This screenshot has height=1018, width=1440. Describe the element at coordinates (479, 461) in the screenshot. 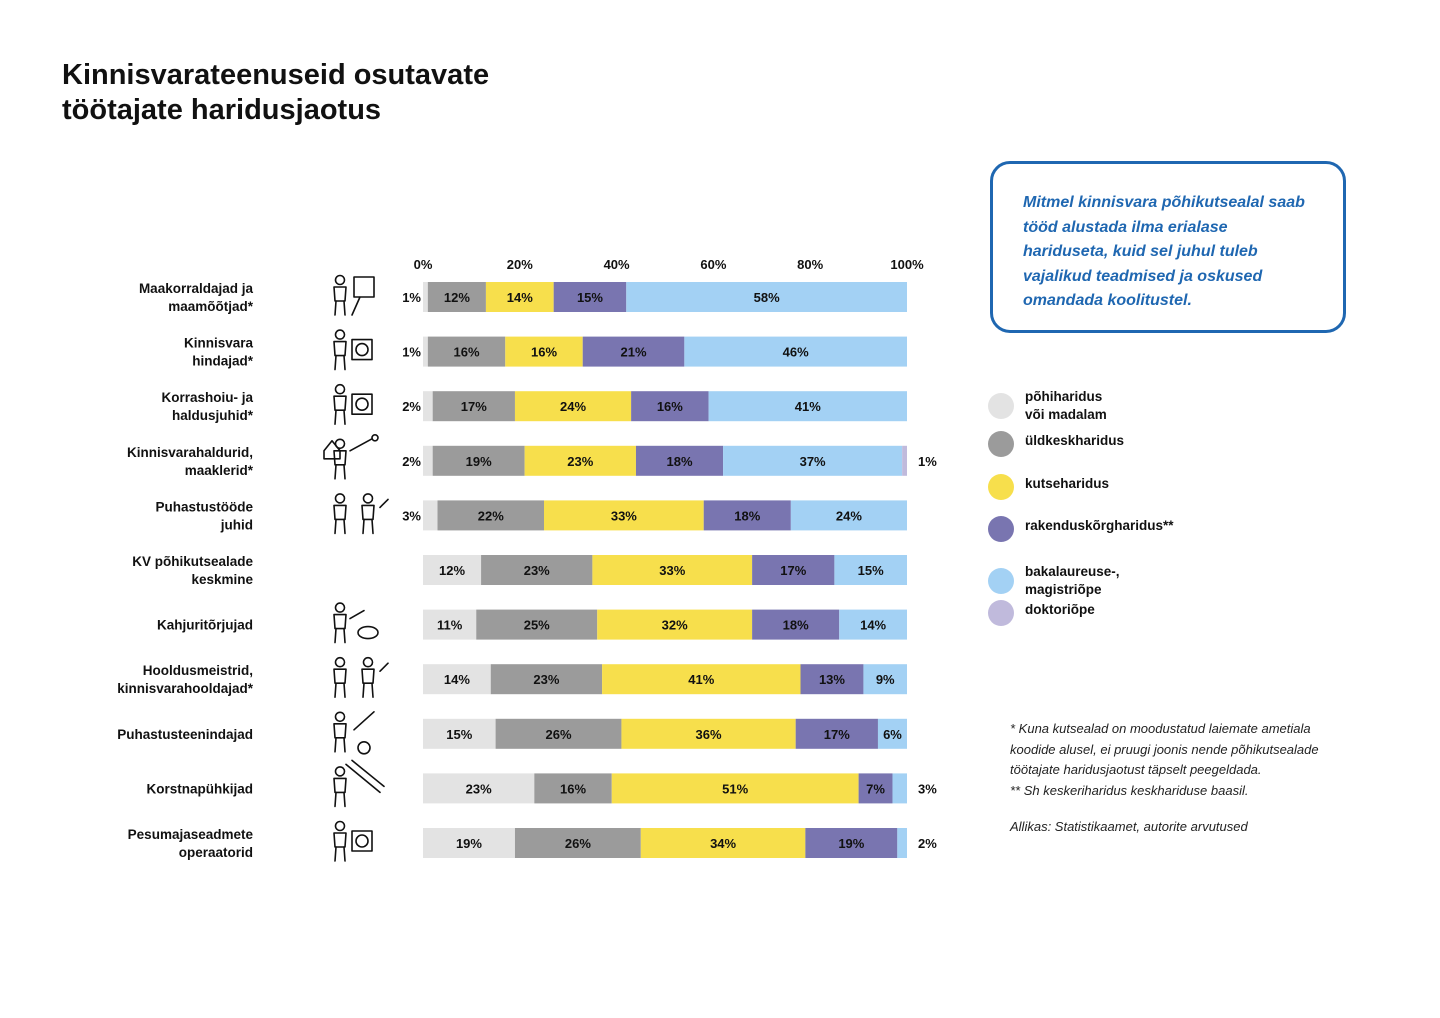

I see `data-label: 19%` at that location.